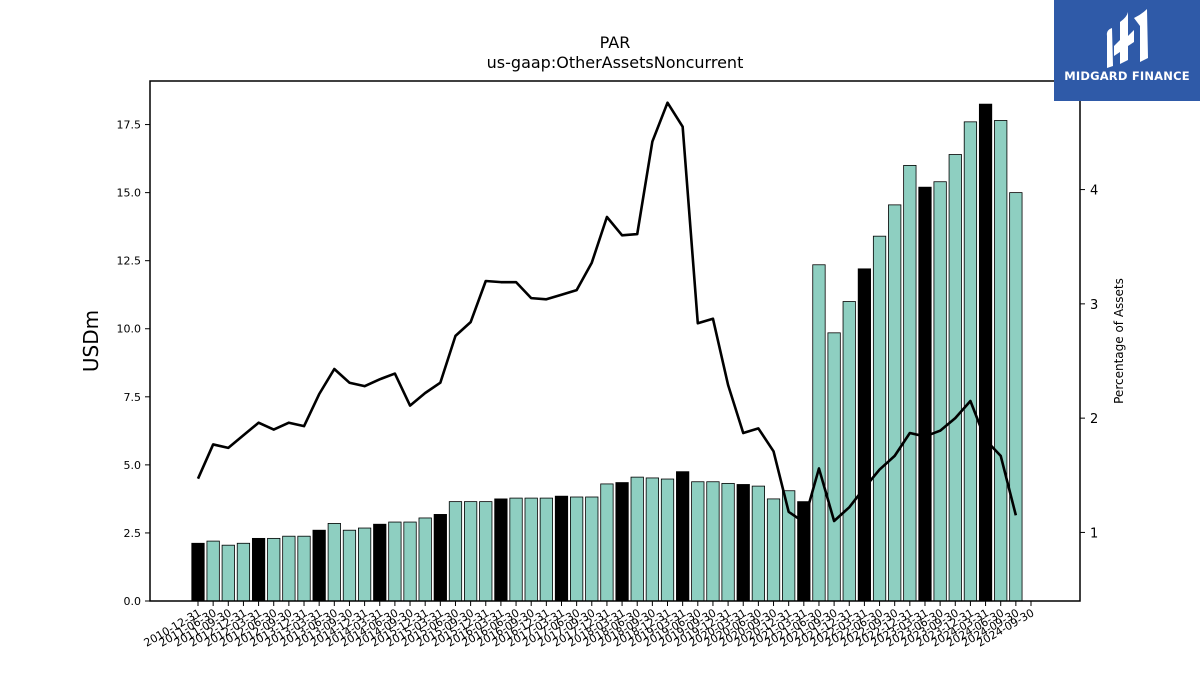 This screenshot has height=675, width=1200. What do you see at coordinates (133, 533) in the screenshot?
I see `y-tick-label: 2.5` at bounding box center [133, 533].